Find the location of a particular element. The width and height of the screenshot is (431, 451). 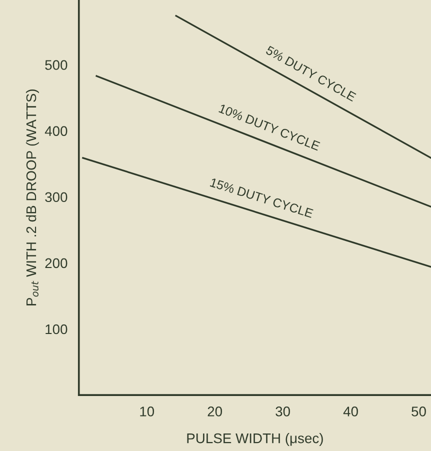

y-tick-label: 500 is located at coordinates (56, 65).